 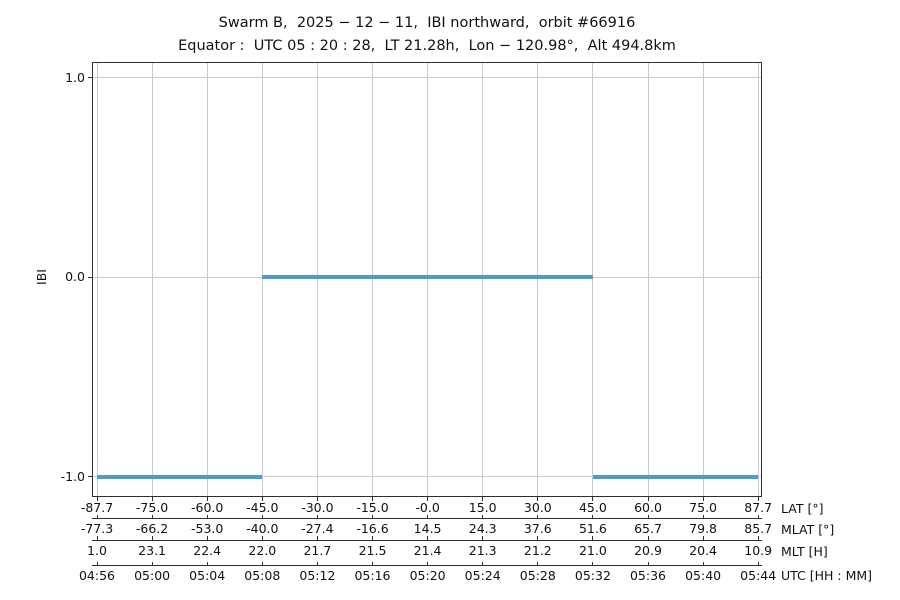 What do you see at coordinates (372, 507) in the screenshot?
I see `x-tick-label: -15.0` at bounding box center [372, 507].